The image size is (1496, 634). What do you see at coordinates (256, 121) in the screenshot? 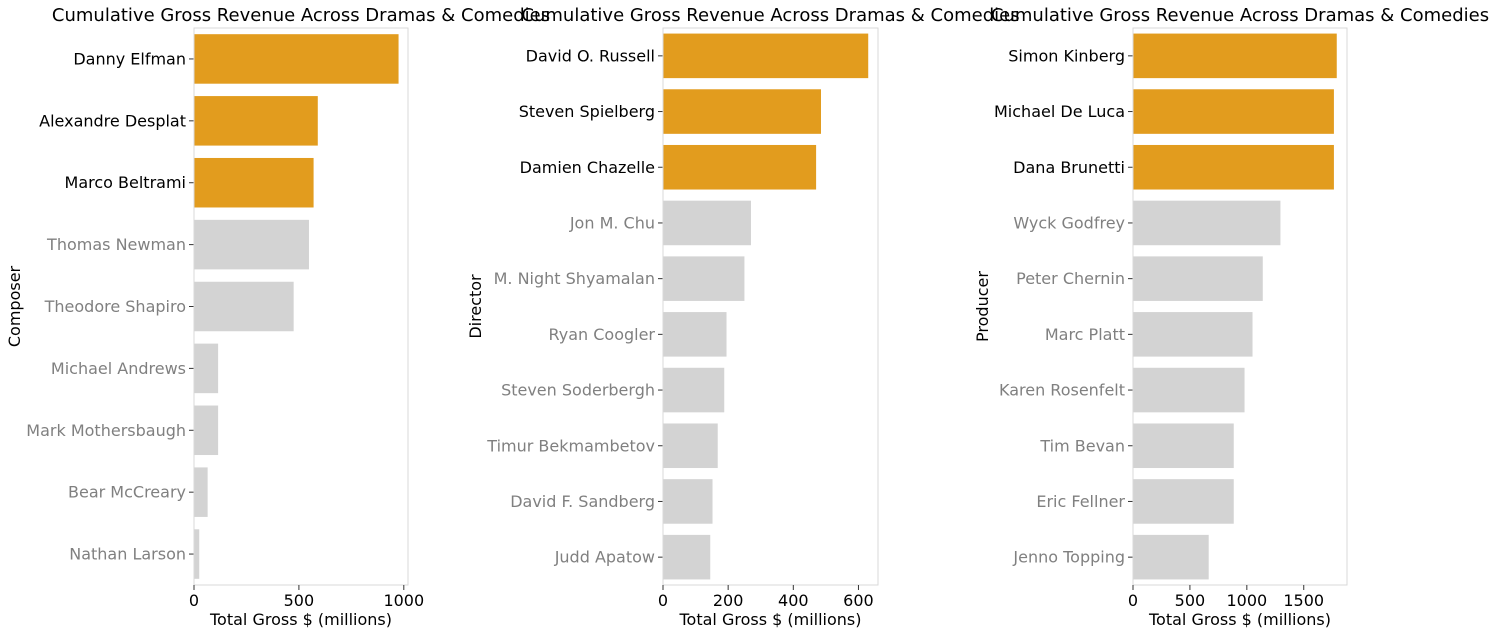
I see `bar-alexandre-desplat` at bounding box center [256, 121].